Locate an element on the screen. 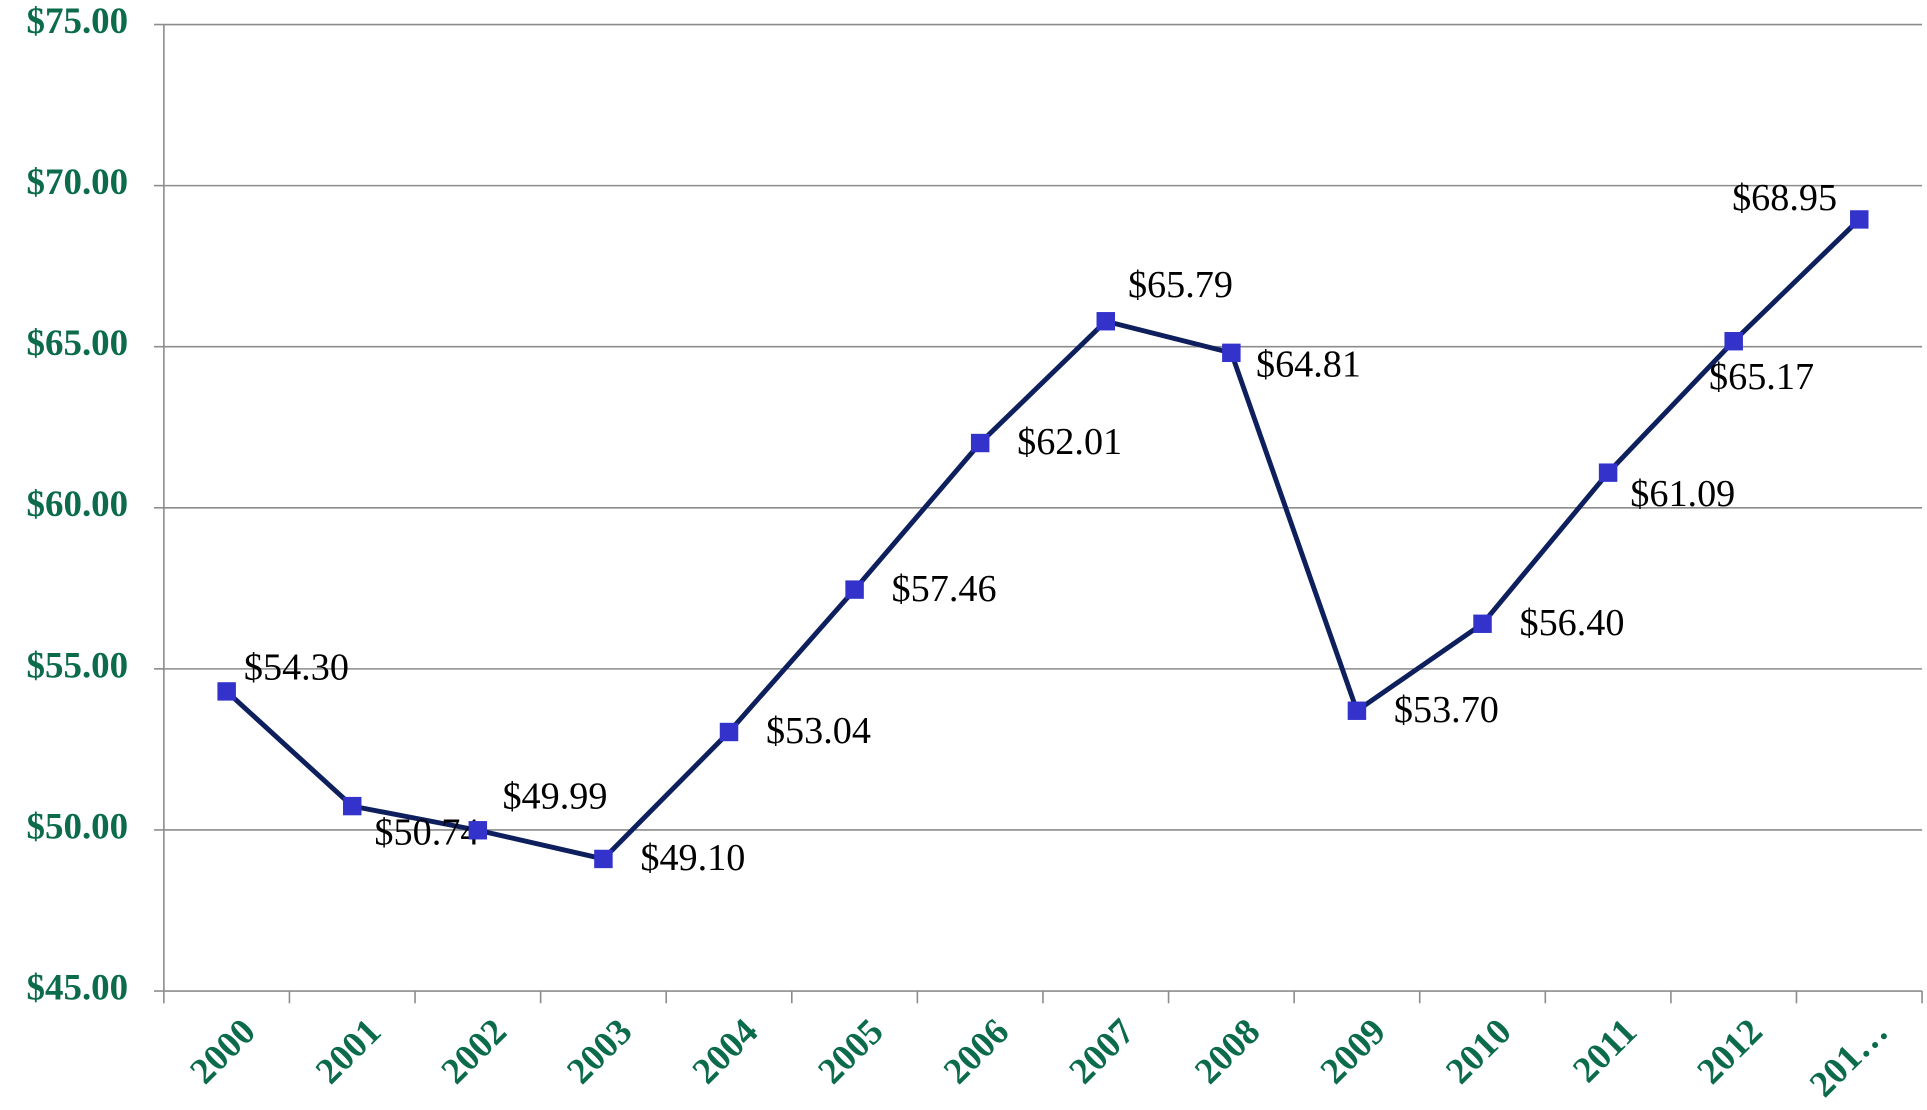  value-label: $62.01 is located at coordinates (1069, 442).